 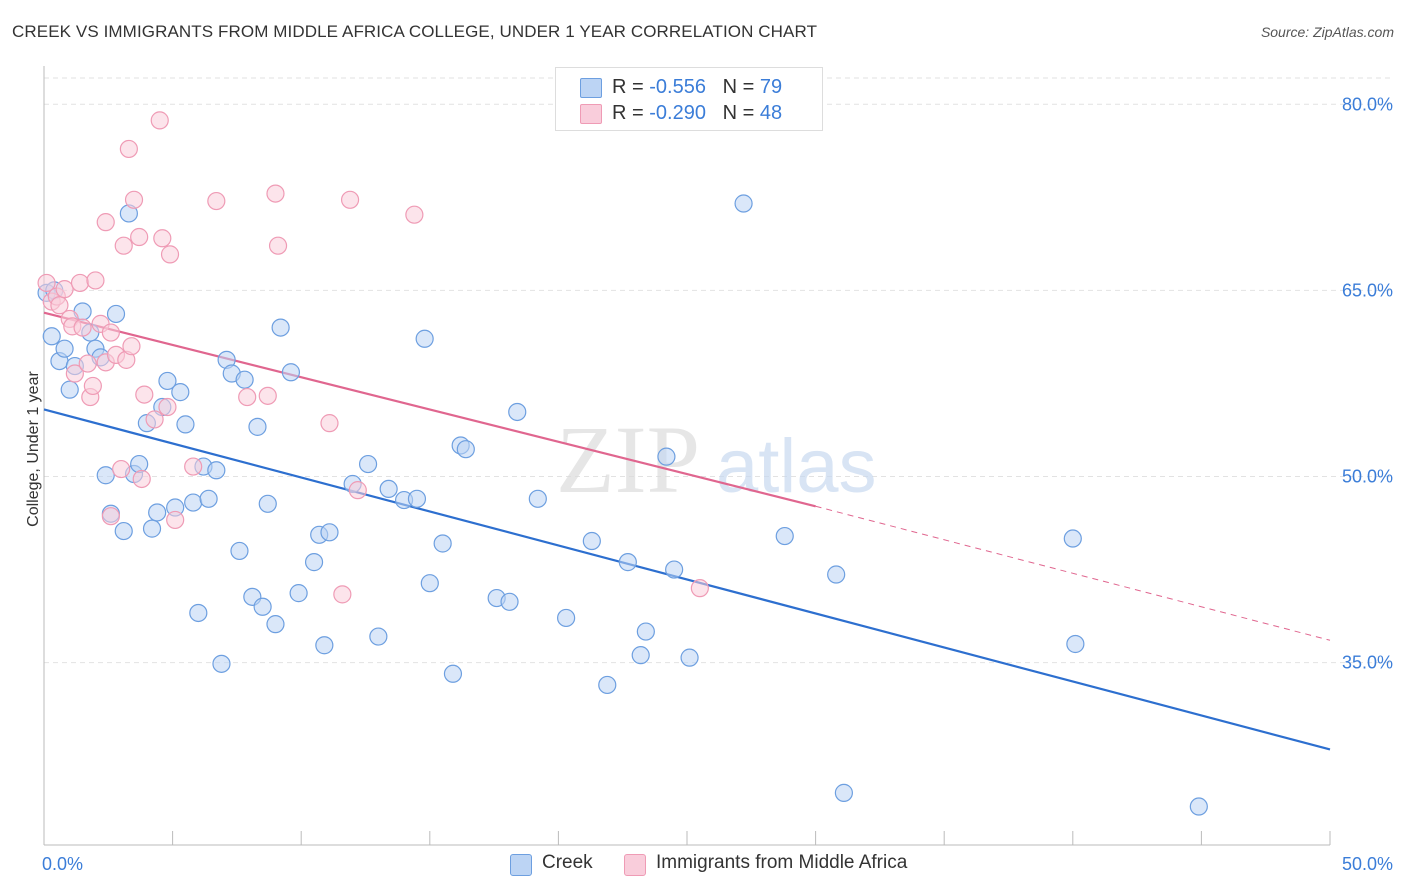 What do you see at coordinates (62, 864) in the screenshot?
I see `x-tick-label-min: 0.0%` at bounding box center [62, 864].